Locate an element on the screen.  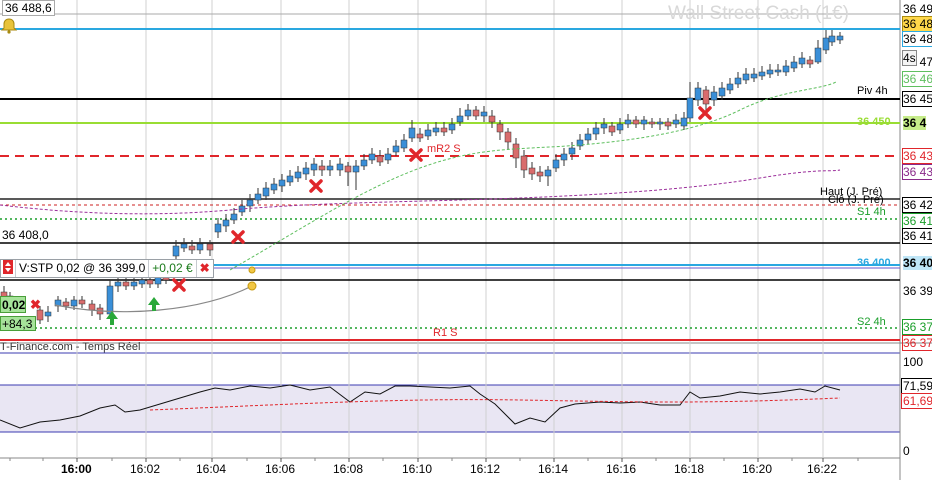
time-label: 16:02 is located at coordinates (145, 469).